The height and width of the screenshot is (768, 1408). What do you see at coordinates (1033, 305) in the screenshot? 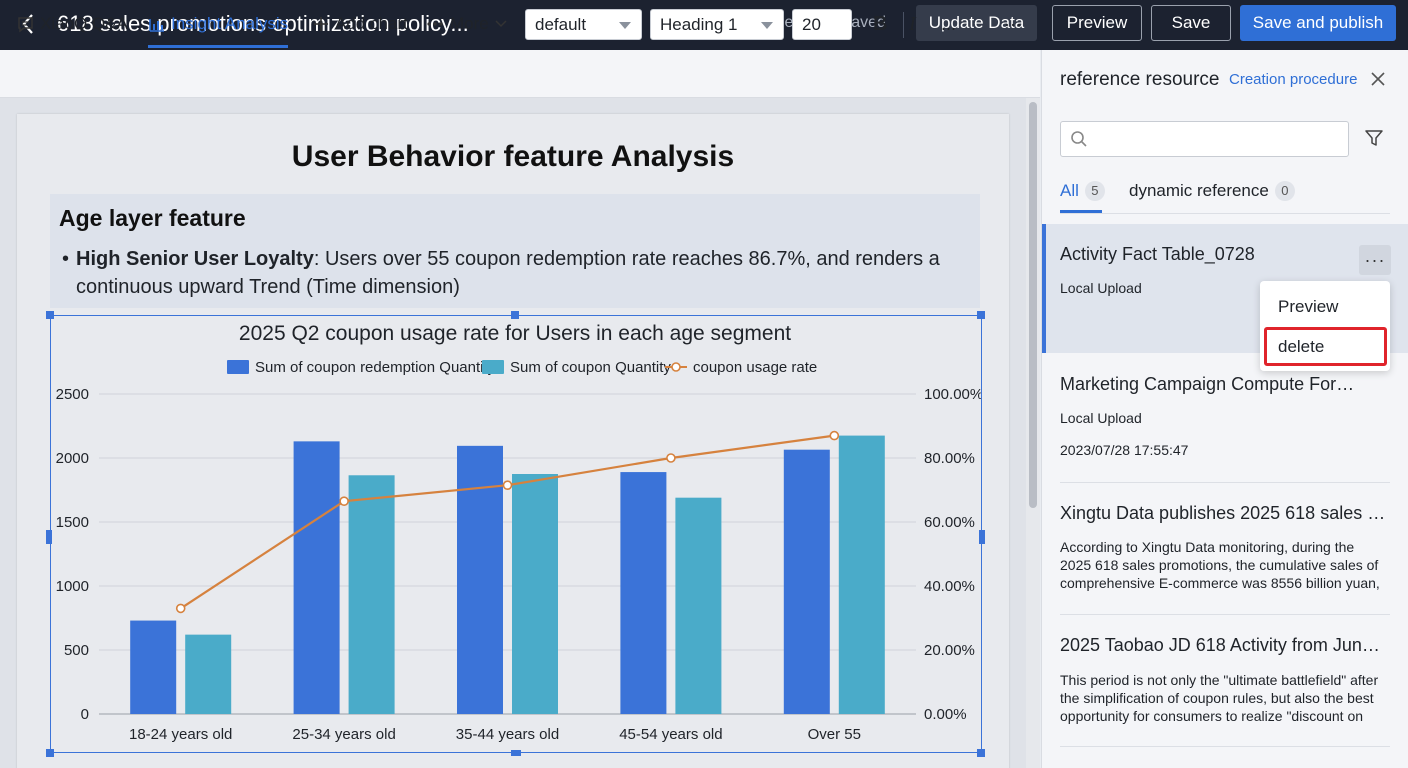
I see `scrollbar-thumb` at bounding box center [1033, 305].